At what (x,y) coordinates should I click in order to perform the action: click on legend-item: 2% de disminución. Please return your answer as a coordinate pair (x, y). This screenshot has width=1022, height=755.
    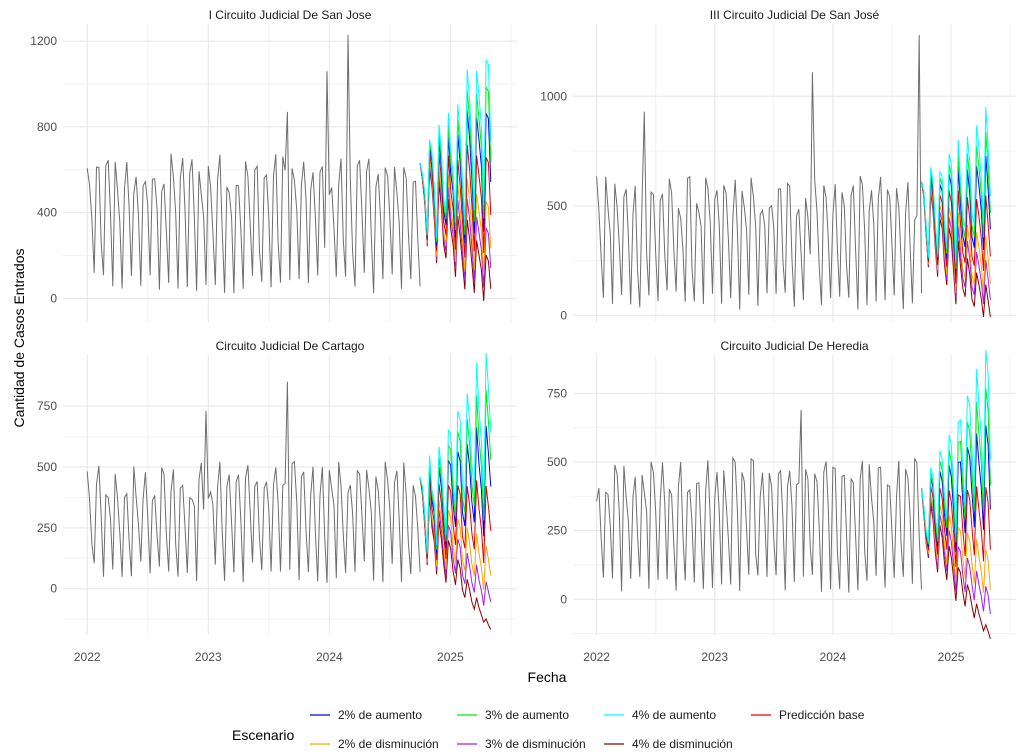
    Looking at the image, I should click on (374, 744).